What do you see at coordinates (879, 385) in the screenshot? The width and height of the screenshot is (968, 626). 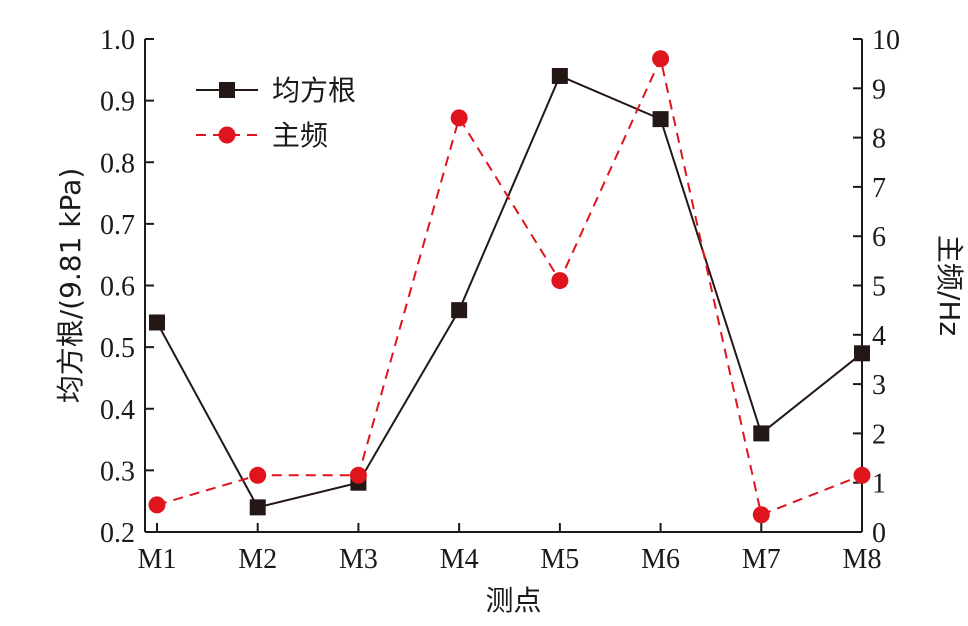 I see `y-right-tick-label: 3` at bounding box center [879, 385].